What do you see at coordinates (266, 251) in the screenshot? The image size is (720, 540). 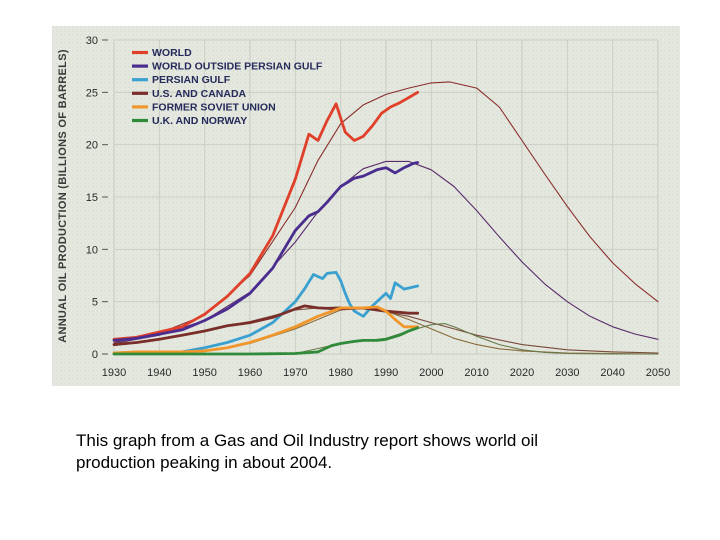 I see `series-line-world-outside-persian-gulf` at bounding box center [266, 251].